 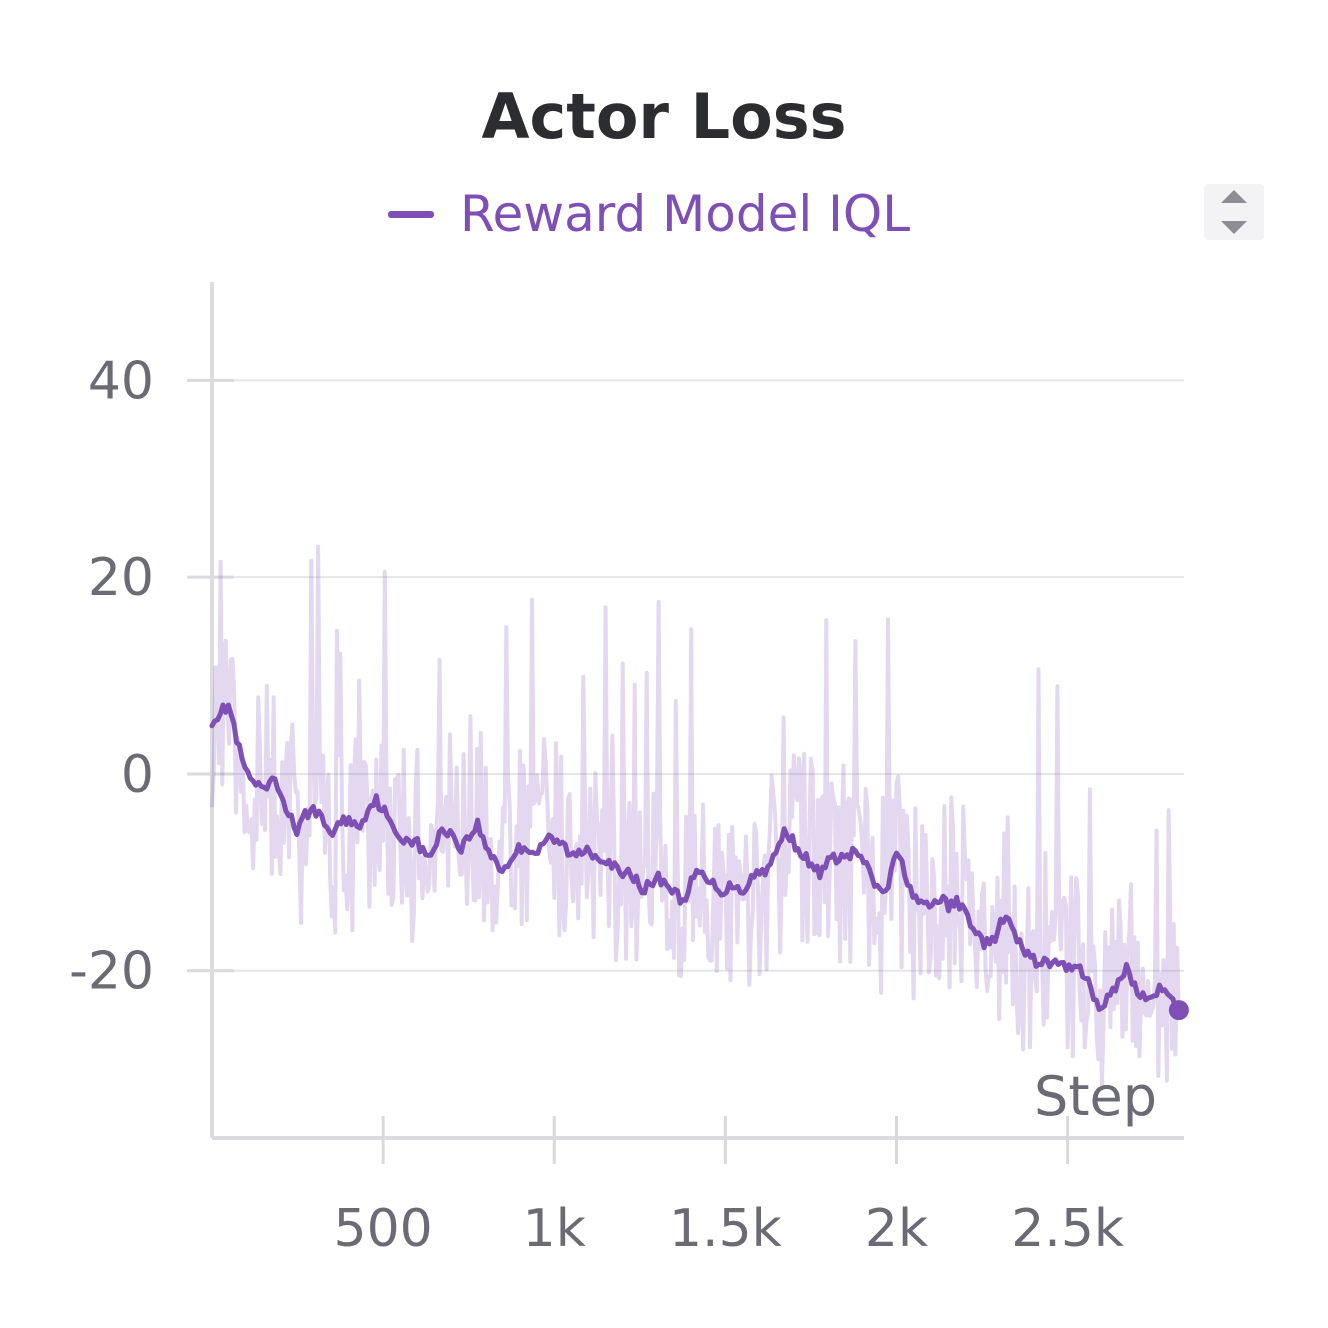 What do you see at coordinates (1067, 1229) in the screenshot?
I see `x-tick-label: 2.5k` at bounding box center [1067, 1229].